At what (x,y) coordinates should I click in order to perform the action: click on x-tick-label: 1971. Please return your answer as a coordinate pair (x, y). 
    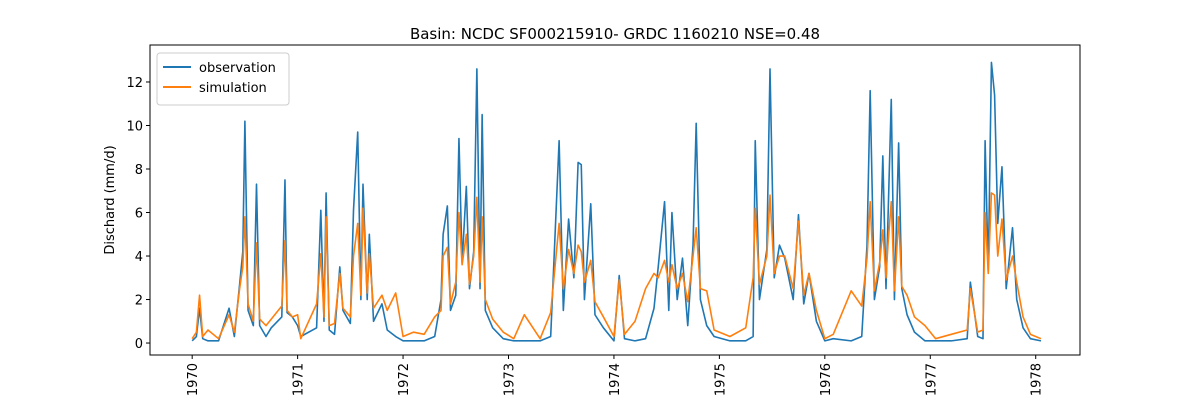
    Looking at the image, I should click on (299, 379).